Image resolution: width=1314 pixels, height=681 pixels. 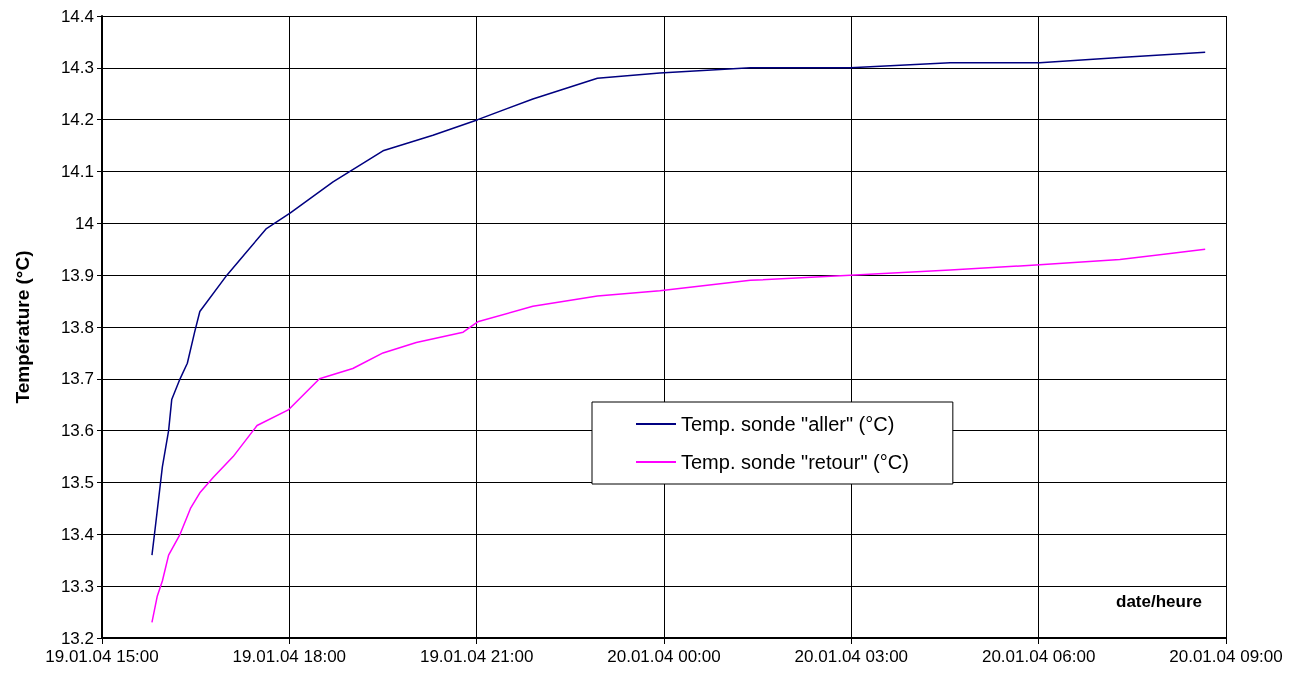 What do you see at coordinates (77, 171) in the screenshot?
I see `y-tick-label: 14.1` at bounding box center [77, 171].